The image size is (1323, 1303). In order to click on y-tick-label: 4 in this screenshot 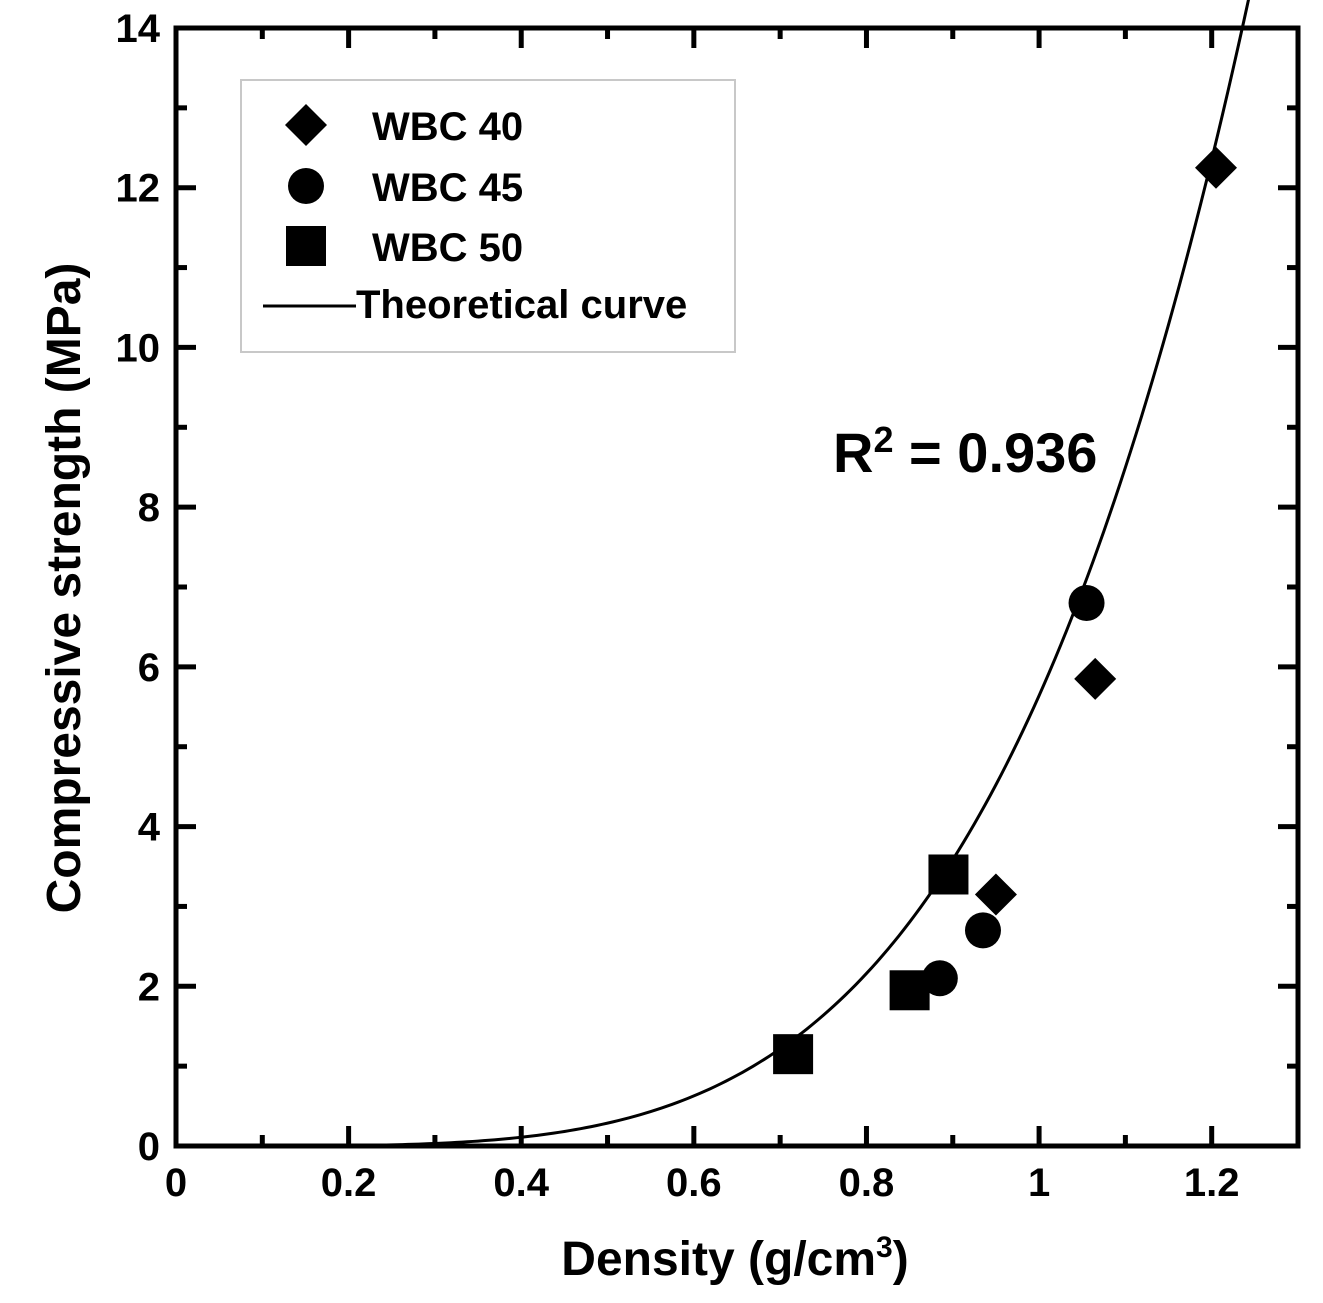, I will do `click(149, 828)`.